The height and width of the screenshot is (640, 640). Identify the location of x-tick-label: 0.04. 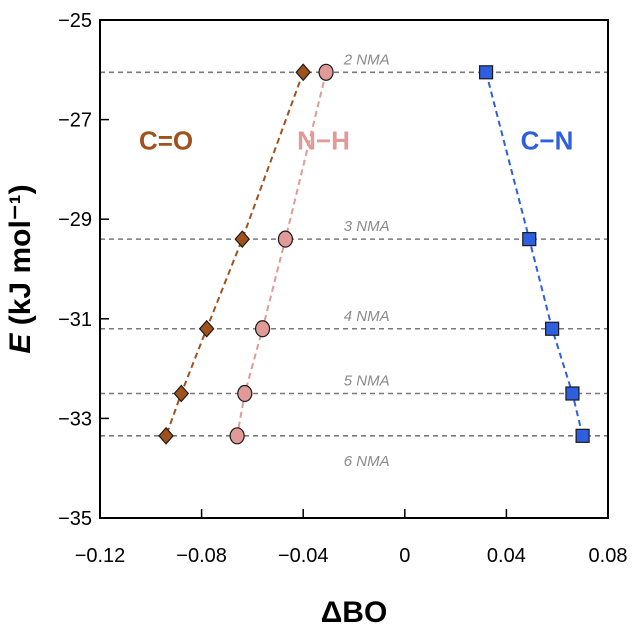
(506, 556).